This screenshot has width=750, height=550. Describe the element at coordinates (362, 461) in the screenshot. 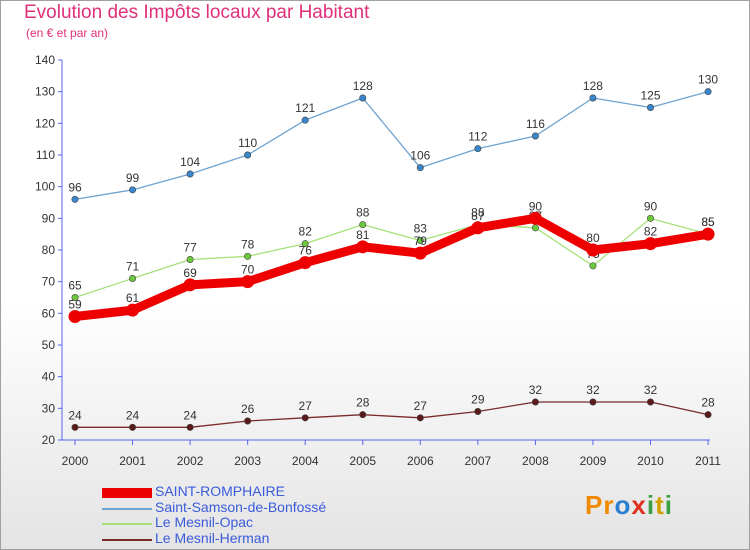

I see `x-tick-label: 2005` at that location.